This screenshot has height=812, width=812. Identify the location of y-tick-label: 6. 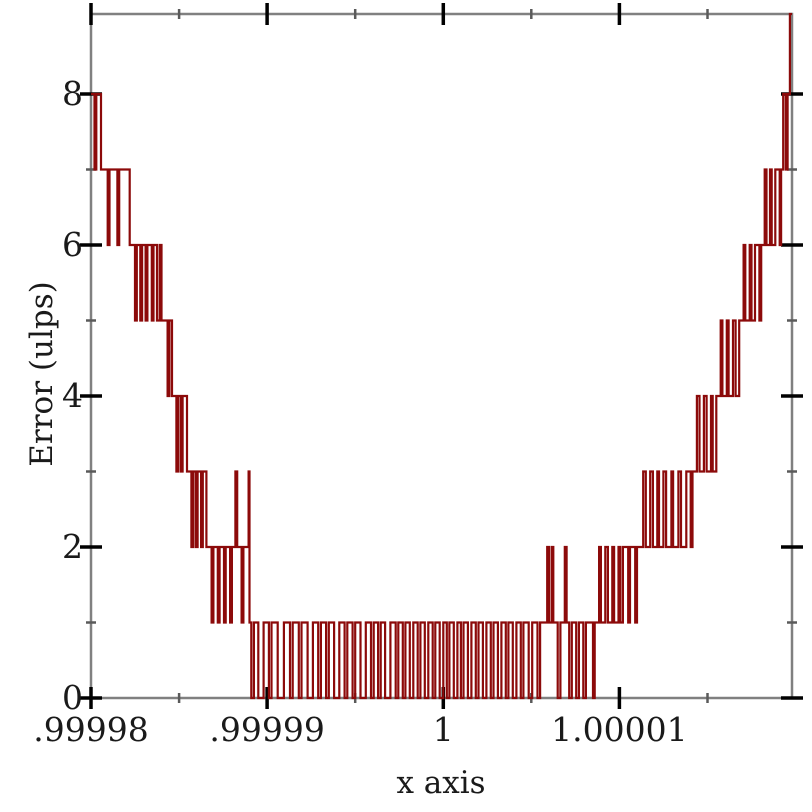
(72, 244).